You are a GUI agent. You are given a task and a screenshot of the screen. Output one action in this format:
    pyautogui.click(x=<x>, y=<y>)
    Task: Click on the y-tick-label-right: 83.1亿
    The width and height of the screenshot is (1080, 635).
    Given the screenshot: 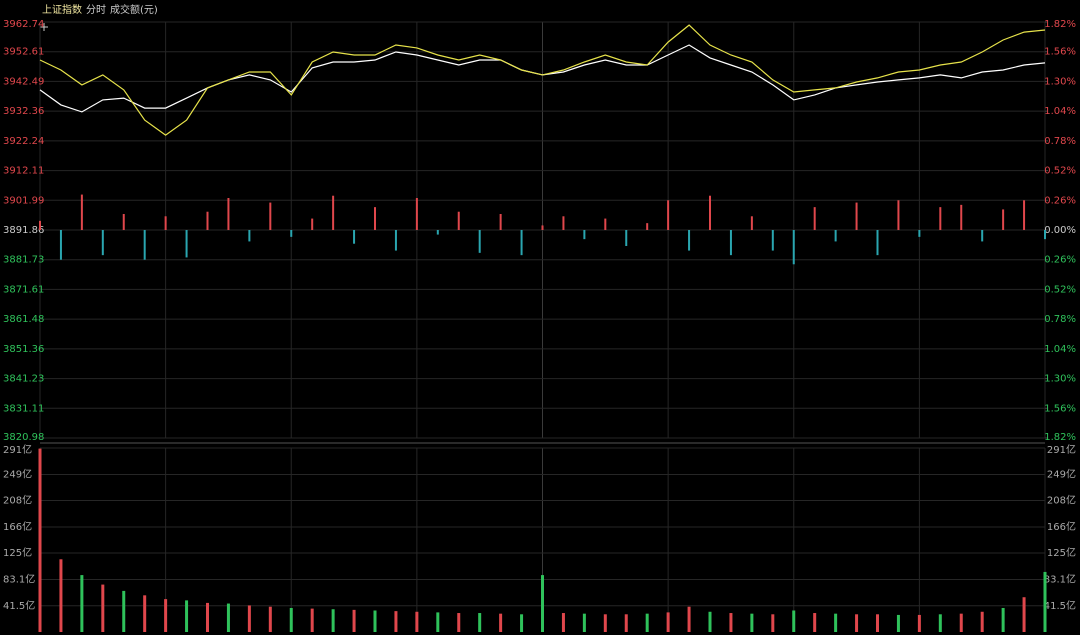 What is the action you would take?
    pyautogui.click(x=1060, y=578)
    